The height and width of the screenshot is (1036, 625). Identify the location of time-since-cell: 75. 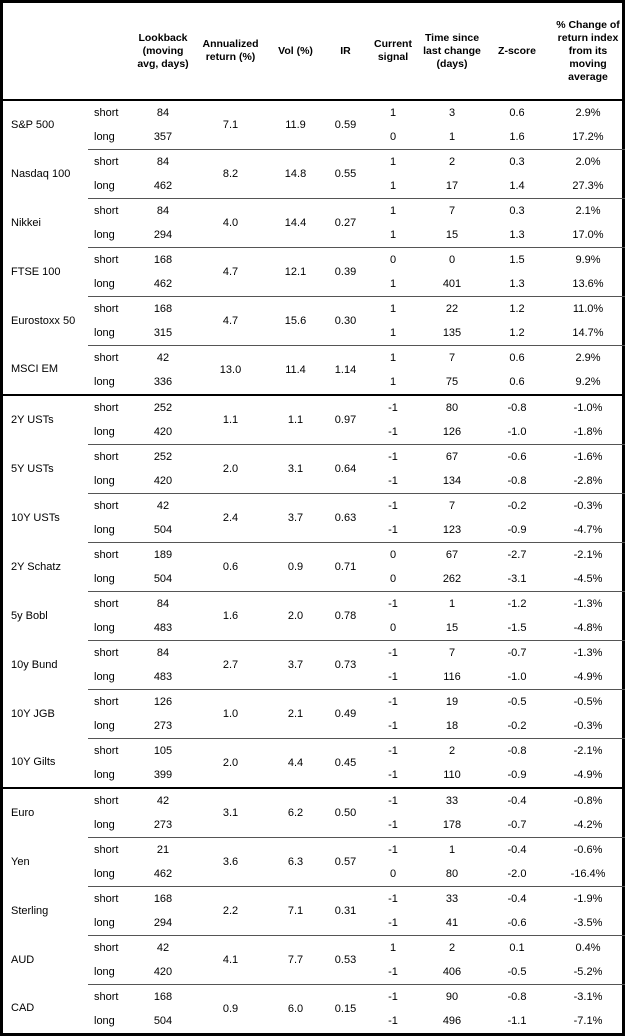
(452, 381).